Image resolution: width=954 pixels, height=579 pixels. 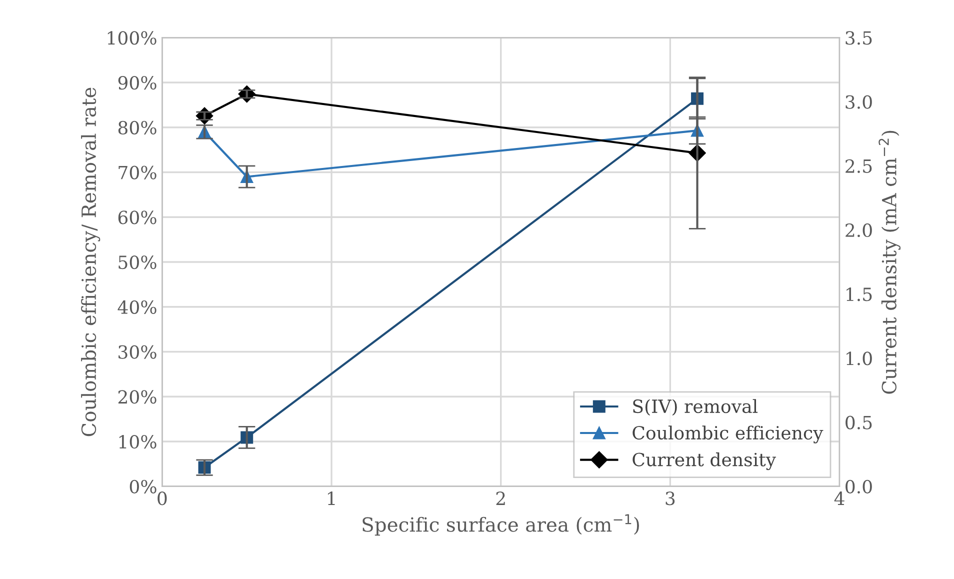 I want to click on x-tick-label: 2, so click(x=500, y=498).